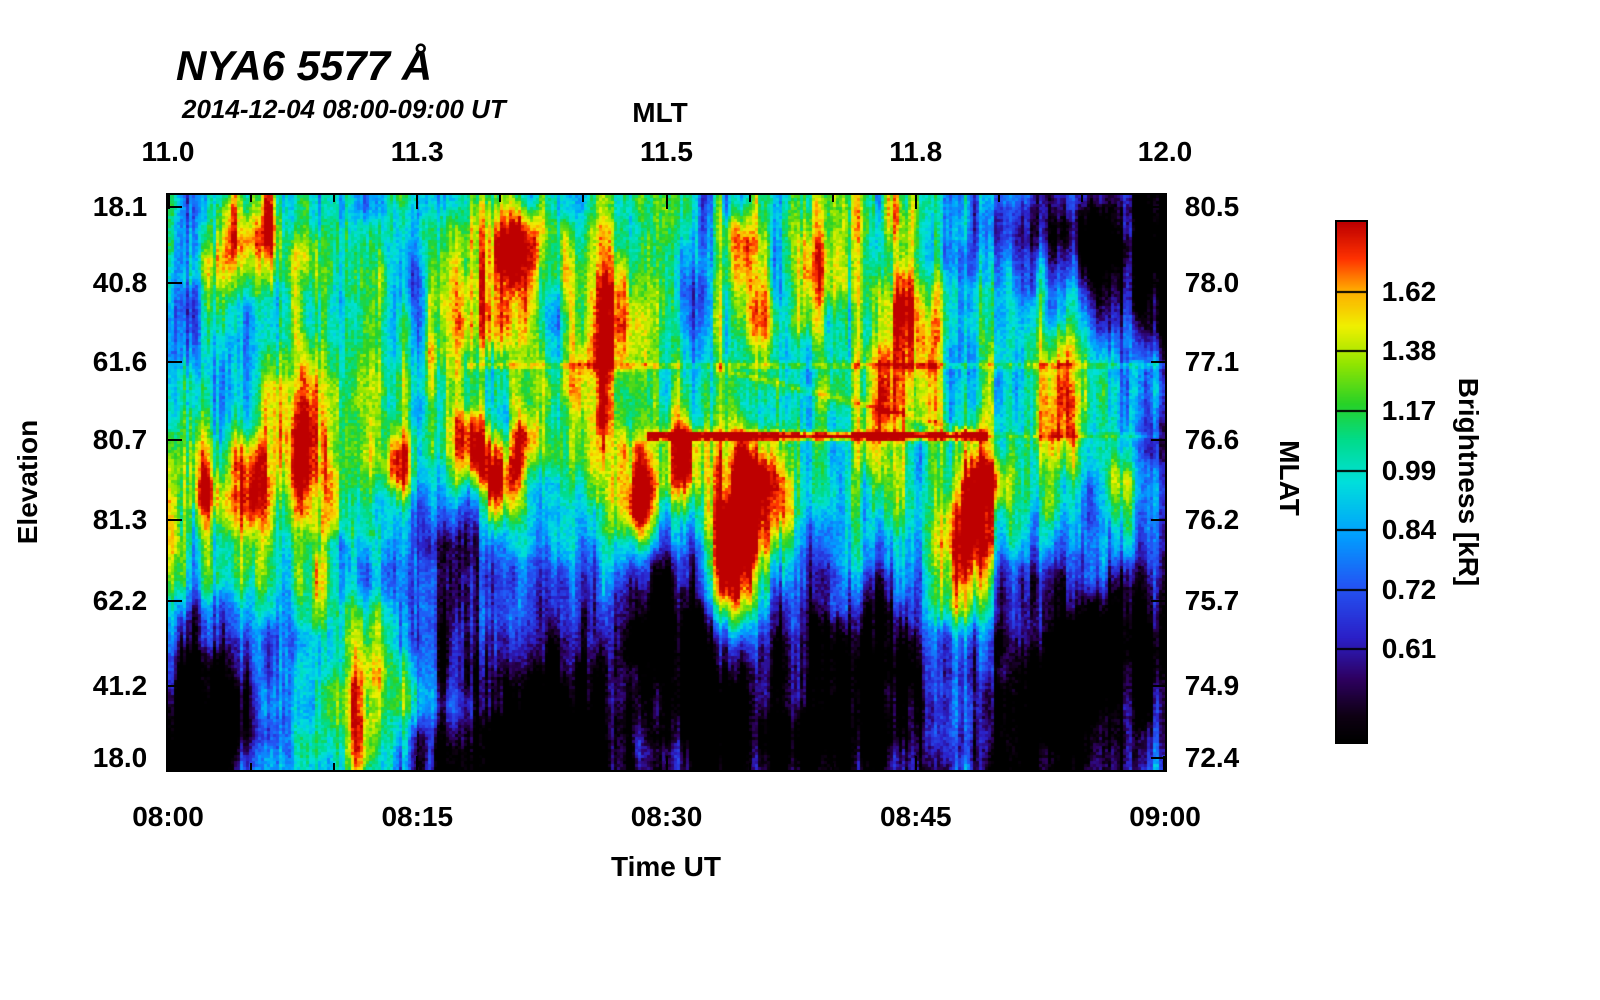 The width and height of the screenshot is (1600, 1000). What do you see at coordinates (1409, 470) in the screenshot?
I see `colorbar-tick-label: 0.99` at bounding box center [1409, 470].